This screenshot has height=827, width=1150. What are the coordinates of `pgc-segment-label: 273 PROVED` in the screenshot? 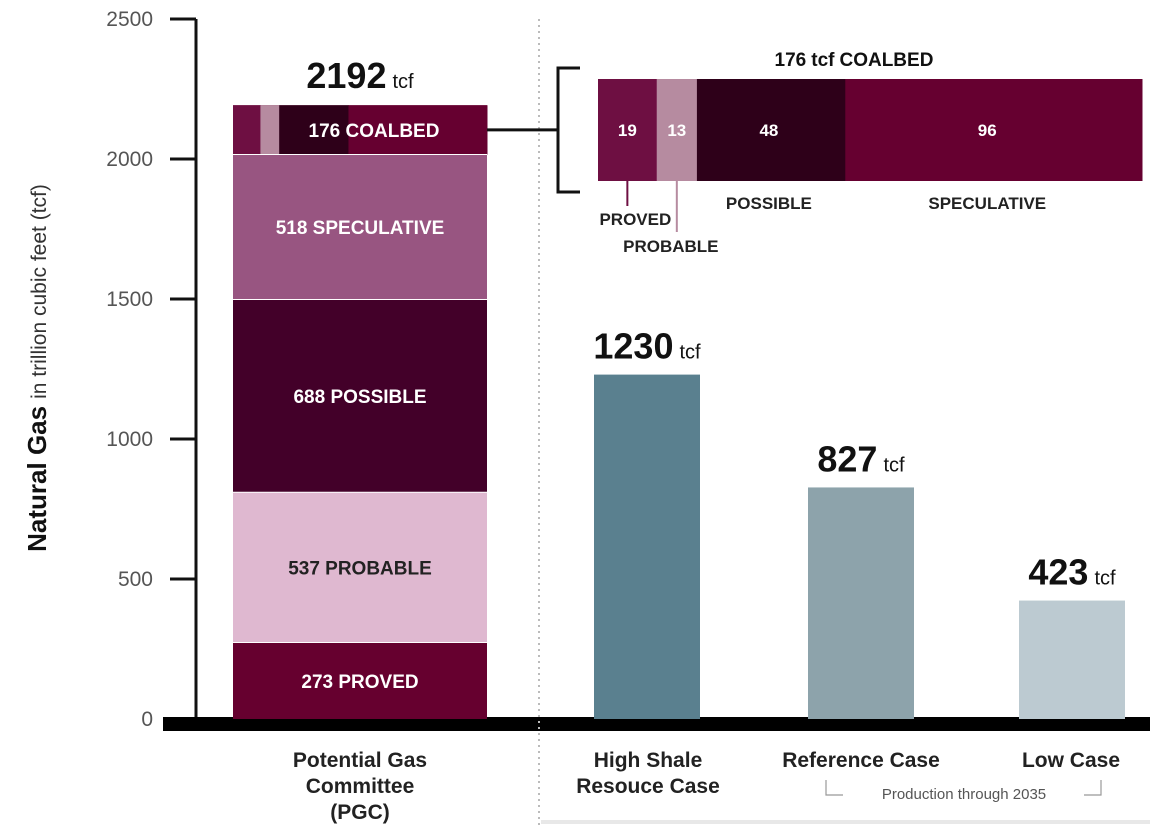 It's located at (359, 682).